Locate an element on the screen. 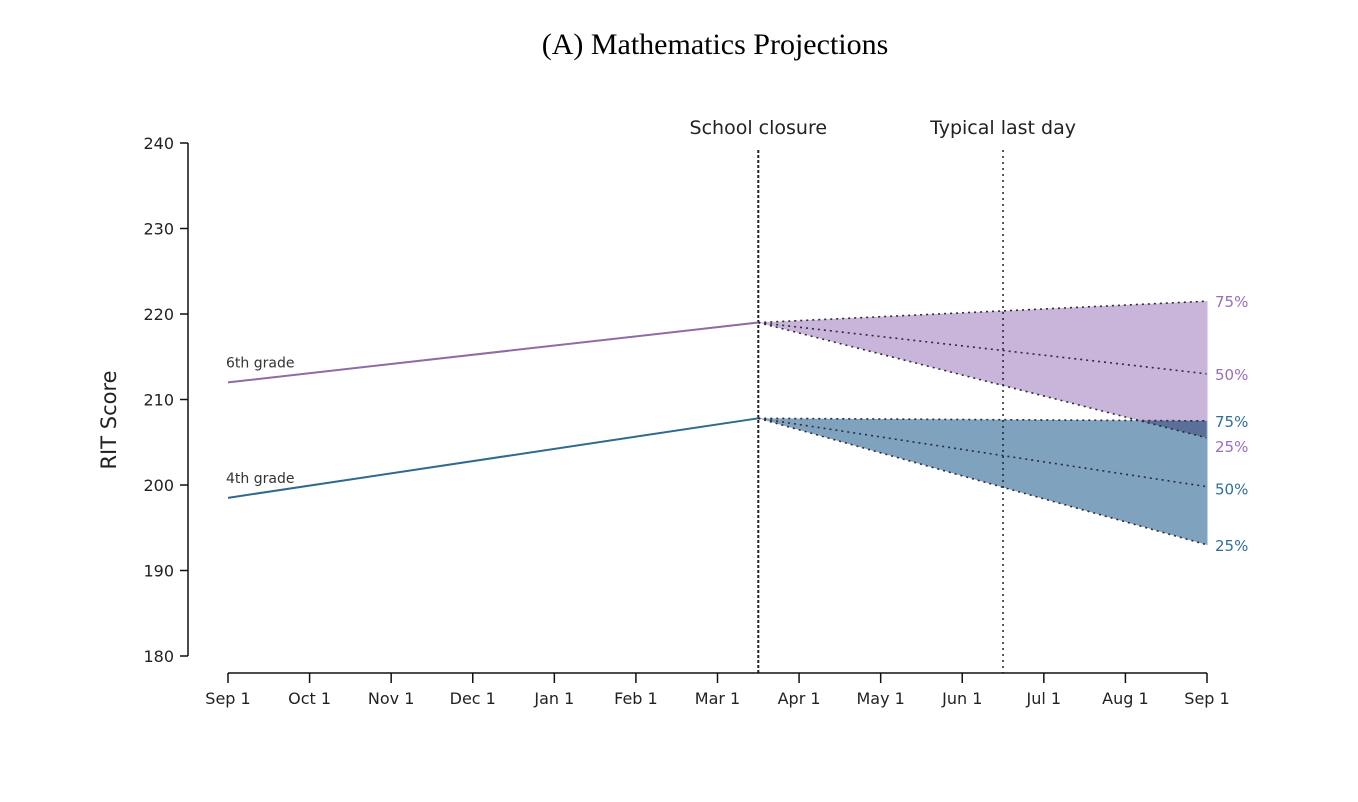 This screenshot has width=1358, height=802. x-tick-label: Nov 1 is located at coordinates (391, 698).